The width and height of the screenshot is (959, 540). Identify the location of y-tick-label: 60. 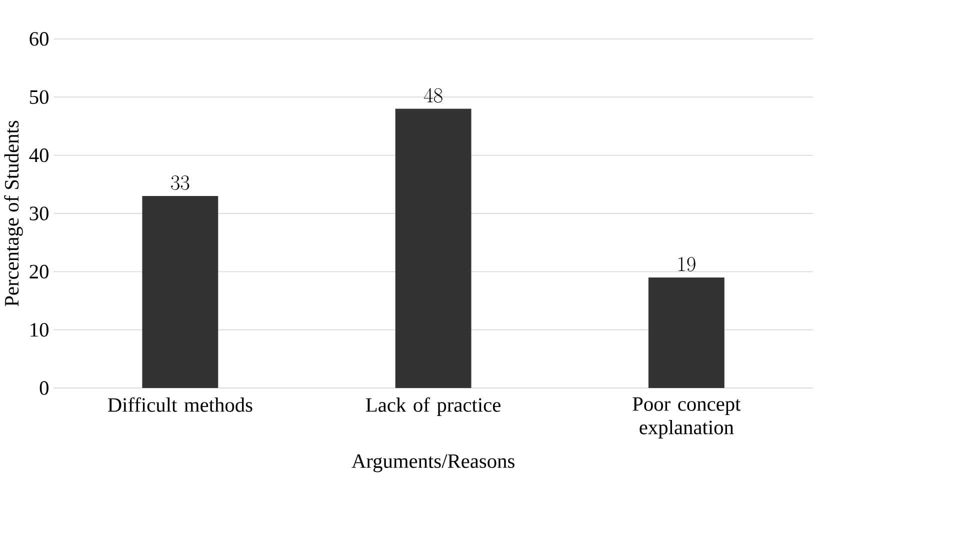
(39, 39).